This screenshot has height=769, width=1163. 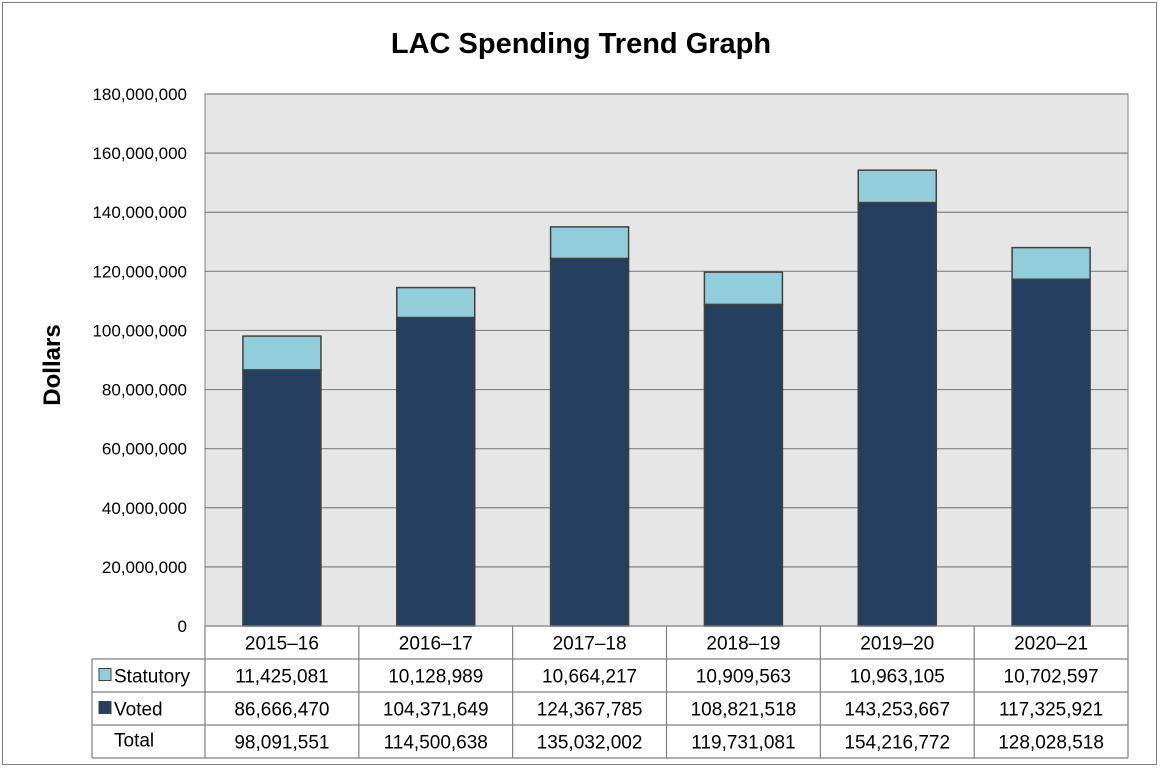 What do you see at coordinates (743, 677) in the screenshot?
I see `statutory-value-cell: 10,909,563` at bounding box center [743, 677].